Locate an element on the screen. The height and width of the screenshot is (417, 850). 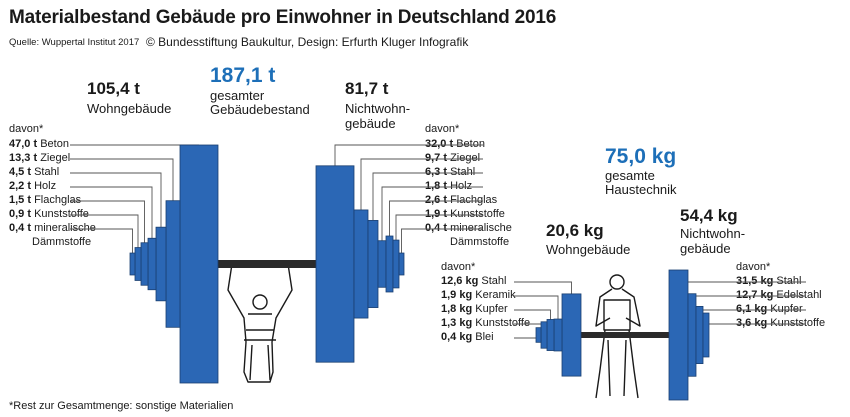
chart1-left-label: Wohngebäude is located at coordinates (129, 108).